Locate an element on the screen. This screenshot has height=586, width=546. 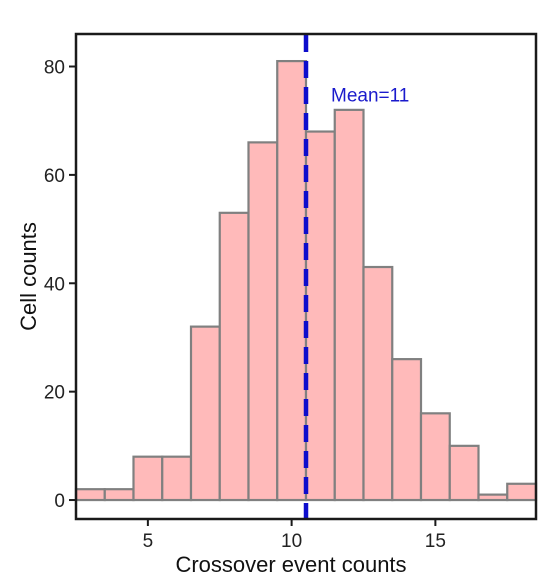
y-tick-label: 0 is located at coordinates (59, 501).